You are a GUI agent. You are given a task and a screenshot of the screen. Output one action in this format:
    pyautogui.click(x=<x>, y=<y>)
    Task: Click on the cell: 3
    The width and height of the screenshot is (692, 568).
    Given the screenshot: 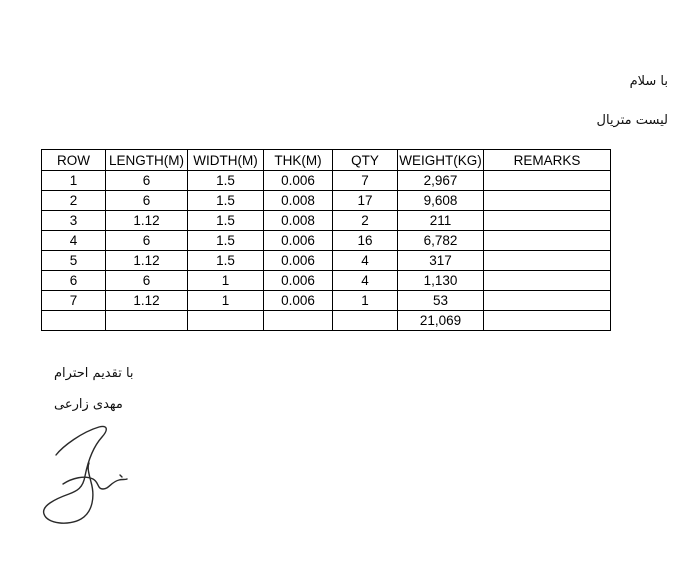 What is the action you would take?
    pyautogui.click(x=73, y=220)
    